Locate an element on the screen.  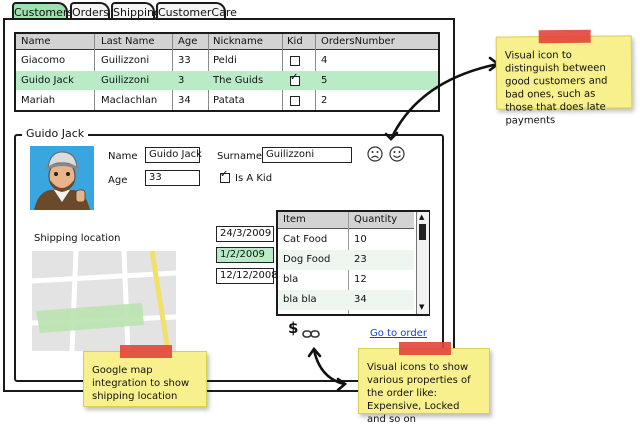
table-row-selected: Guido Jack Guilizzoni 3 The Guids 5 is located at coordinates (227, 80).